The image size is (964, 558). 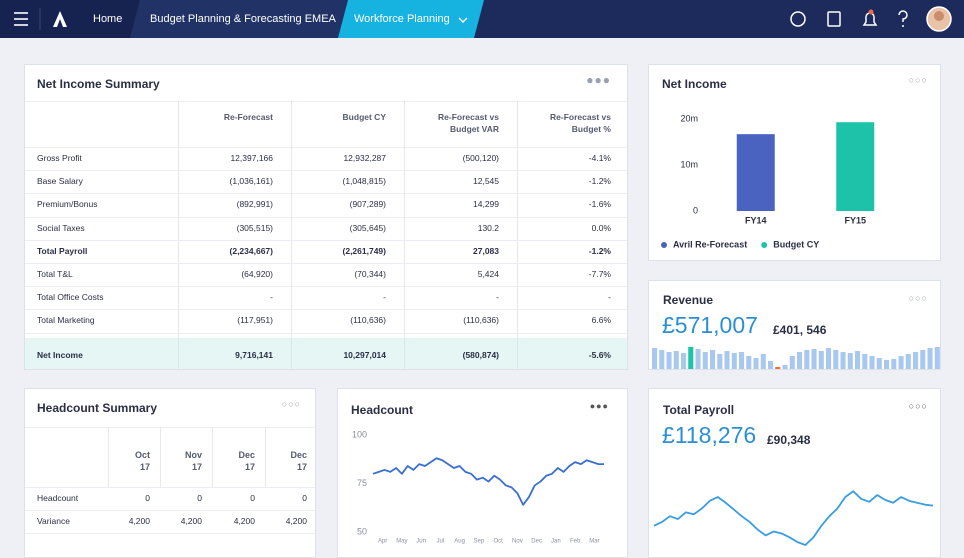 I want to click on legend-swatch, so click(x=764, y=245).